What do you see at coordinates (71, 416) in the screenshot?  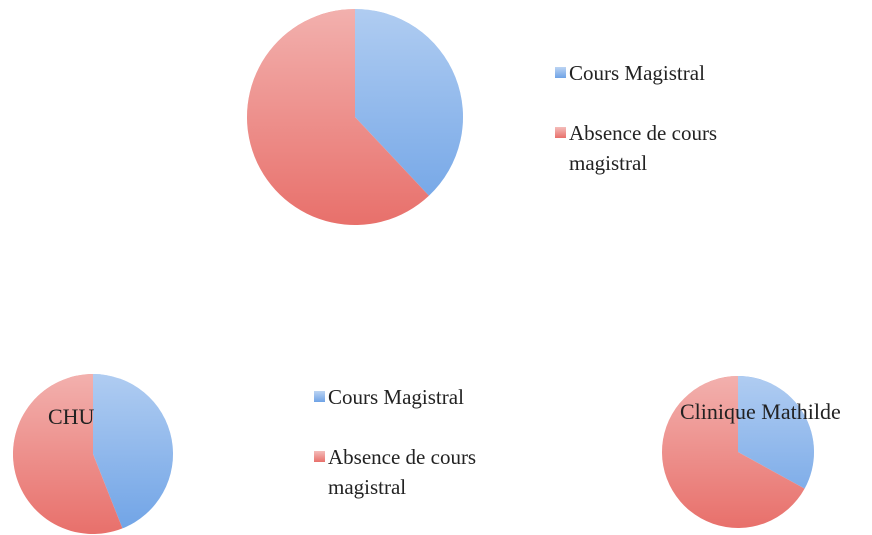 I see `chart-title: CHU` at bounding box center [71, 416].